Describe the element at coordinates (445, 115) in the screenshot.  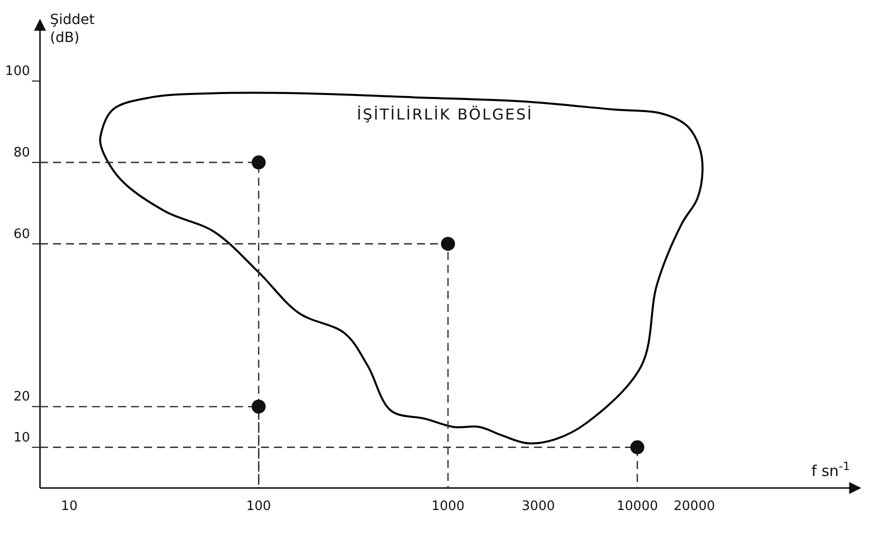
I see `annotation: İŞİTİLİRLİK BÖLGESİ` at that location.